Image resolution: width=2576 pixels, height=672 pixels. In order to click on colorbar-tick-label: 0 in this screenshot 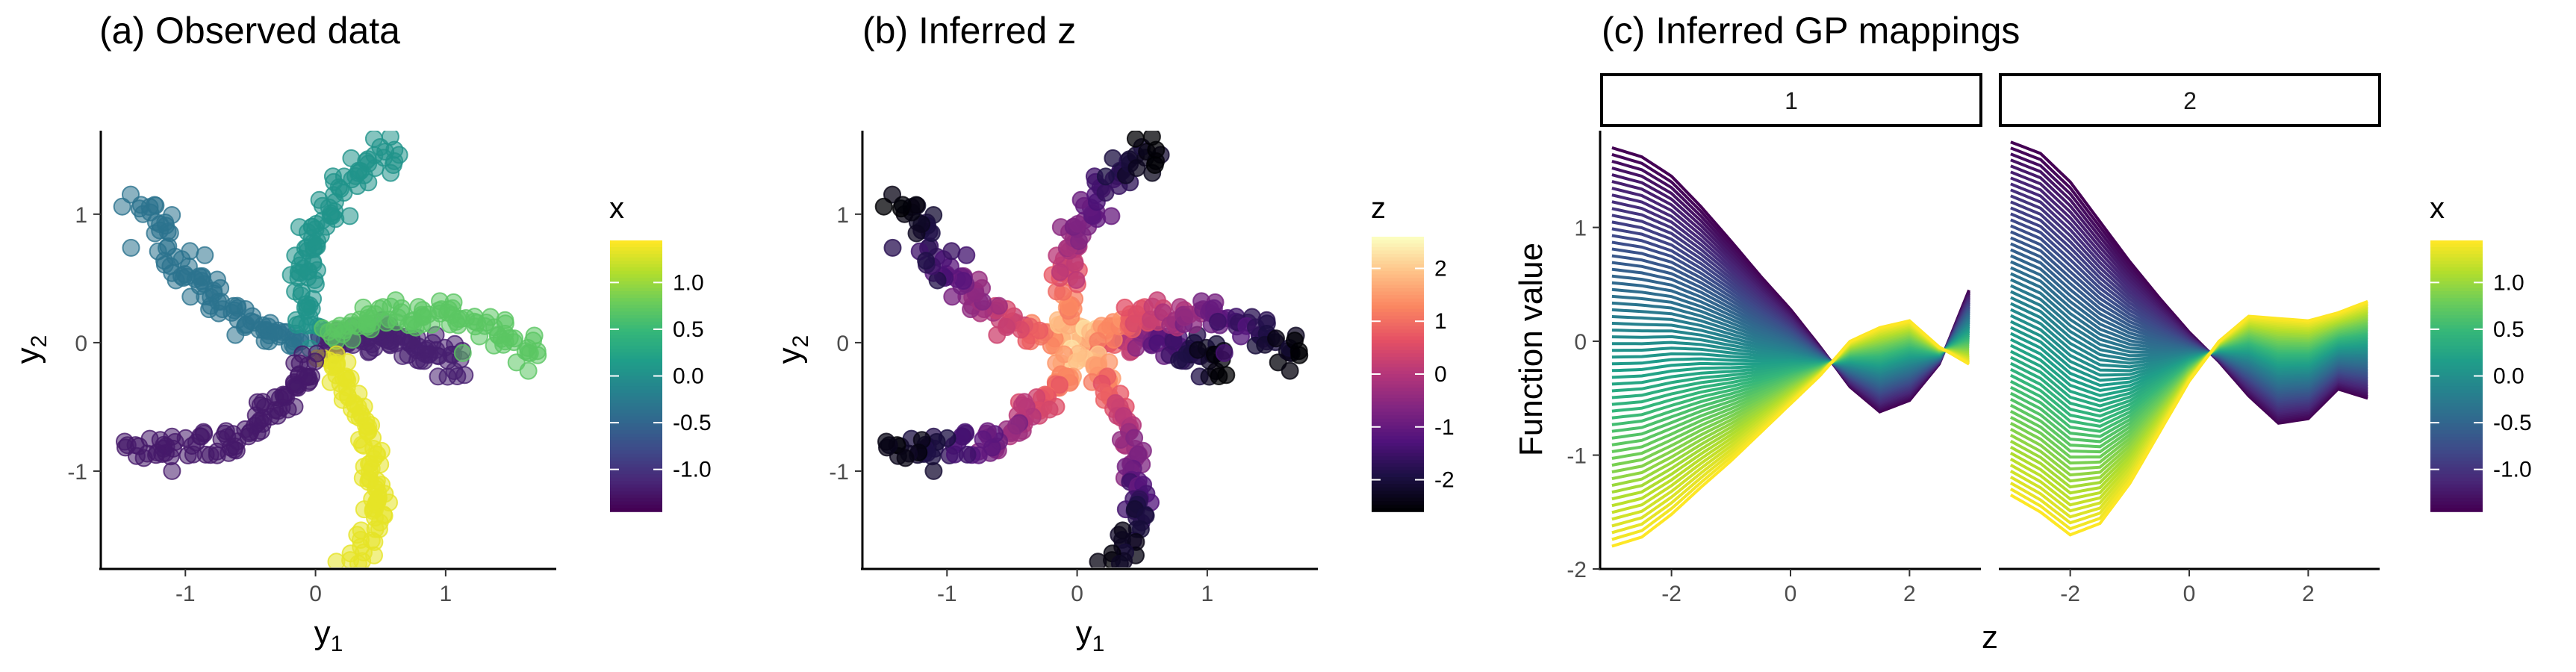, I will do `click(1440, 374)`.